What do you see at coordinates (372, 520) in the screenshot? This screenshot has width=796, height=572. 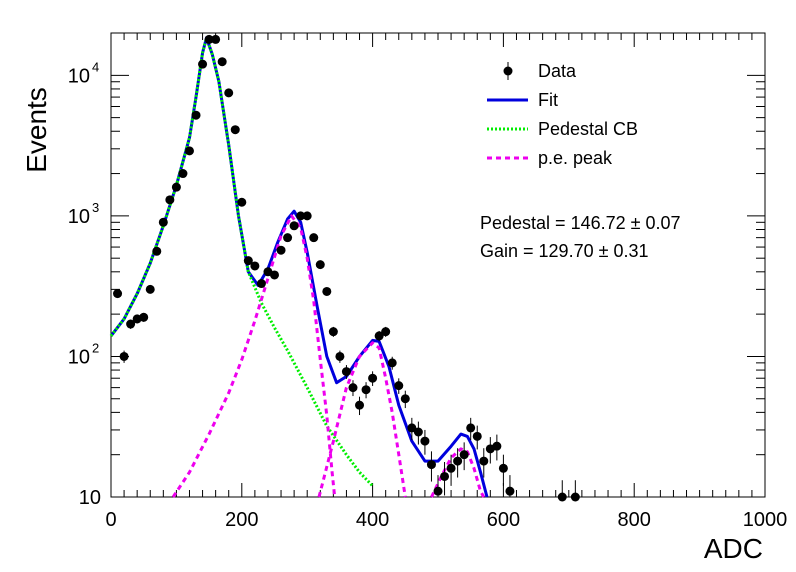 I see `x-tick-label: 400` at bounding box center [372, 520].